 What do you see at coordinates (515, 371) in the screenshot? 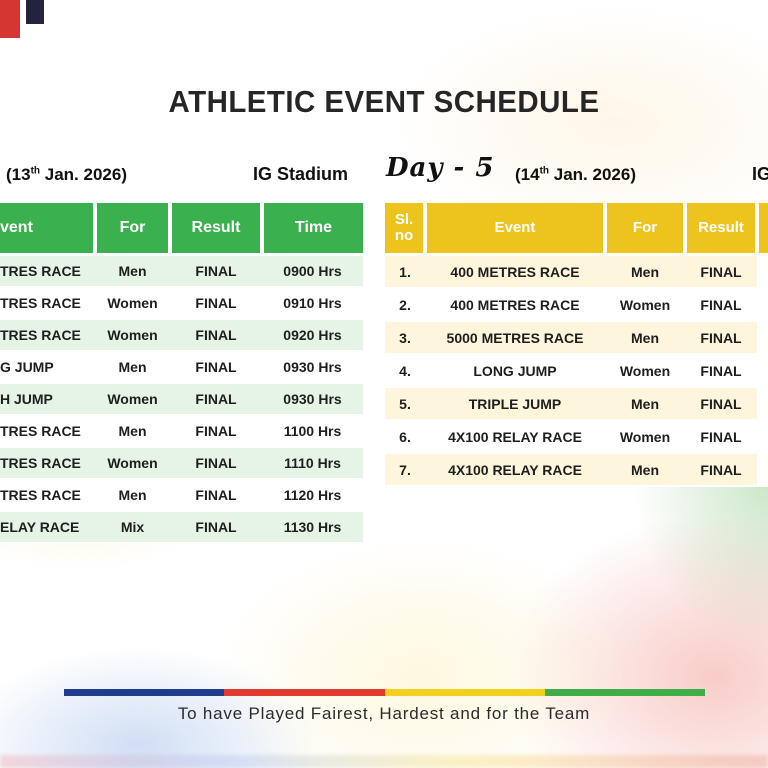
I see `cell-event: LONG JUMP` at bounding box center [515, 371].